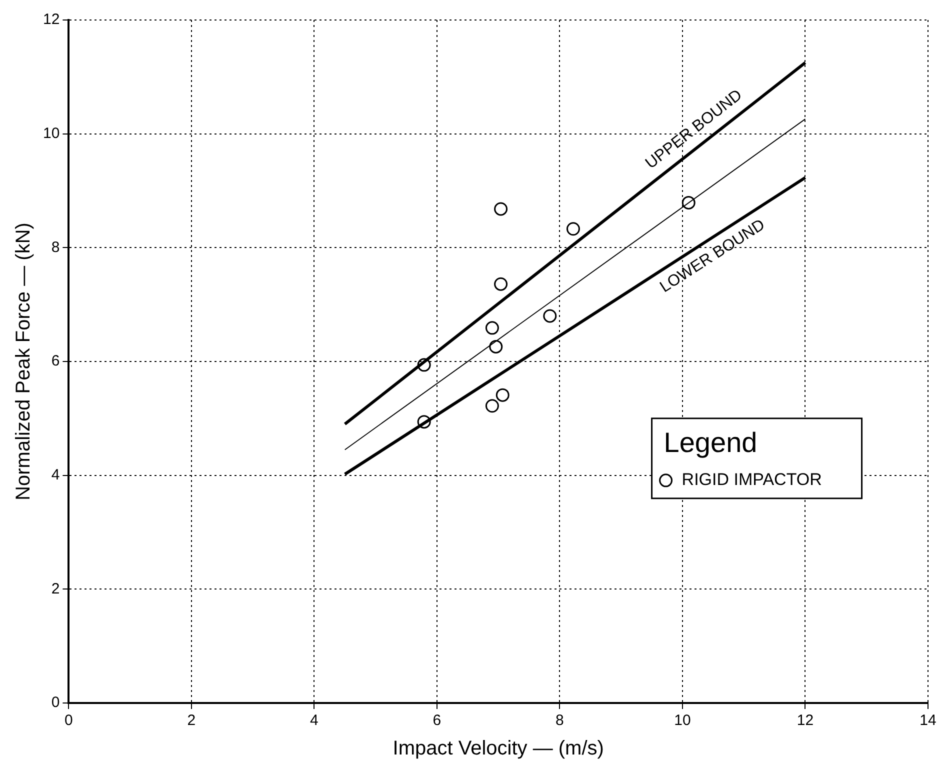 The width and height of the screenshot is (950, 773). I want to click on y-tick-label: 10, so click(51, 133).